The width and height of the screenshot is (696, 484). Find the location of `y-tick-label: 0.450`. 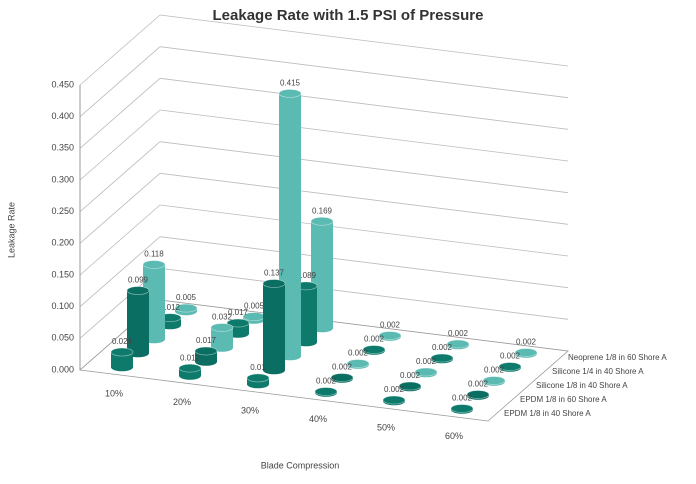

y-tick-label: 0.450 is located at coordinates (62, 84).